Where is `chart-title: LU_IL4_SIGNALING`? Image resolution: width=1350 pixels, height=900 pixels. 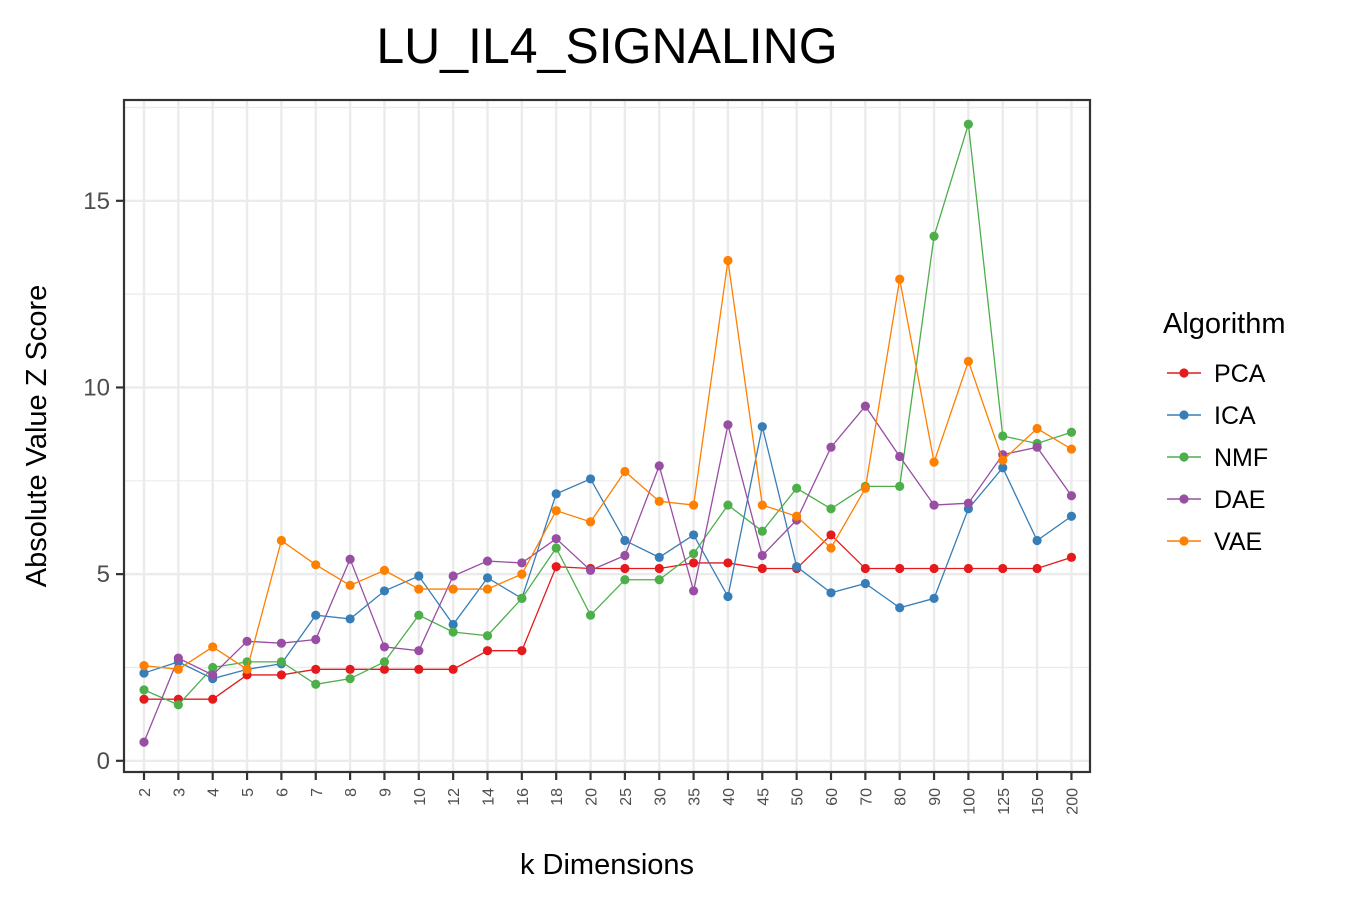
chart-title: LU_IL4_SIGNALING is located at coordinates (606, 46).